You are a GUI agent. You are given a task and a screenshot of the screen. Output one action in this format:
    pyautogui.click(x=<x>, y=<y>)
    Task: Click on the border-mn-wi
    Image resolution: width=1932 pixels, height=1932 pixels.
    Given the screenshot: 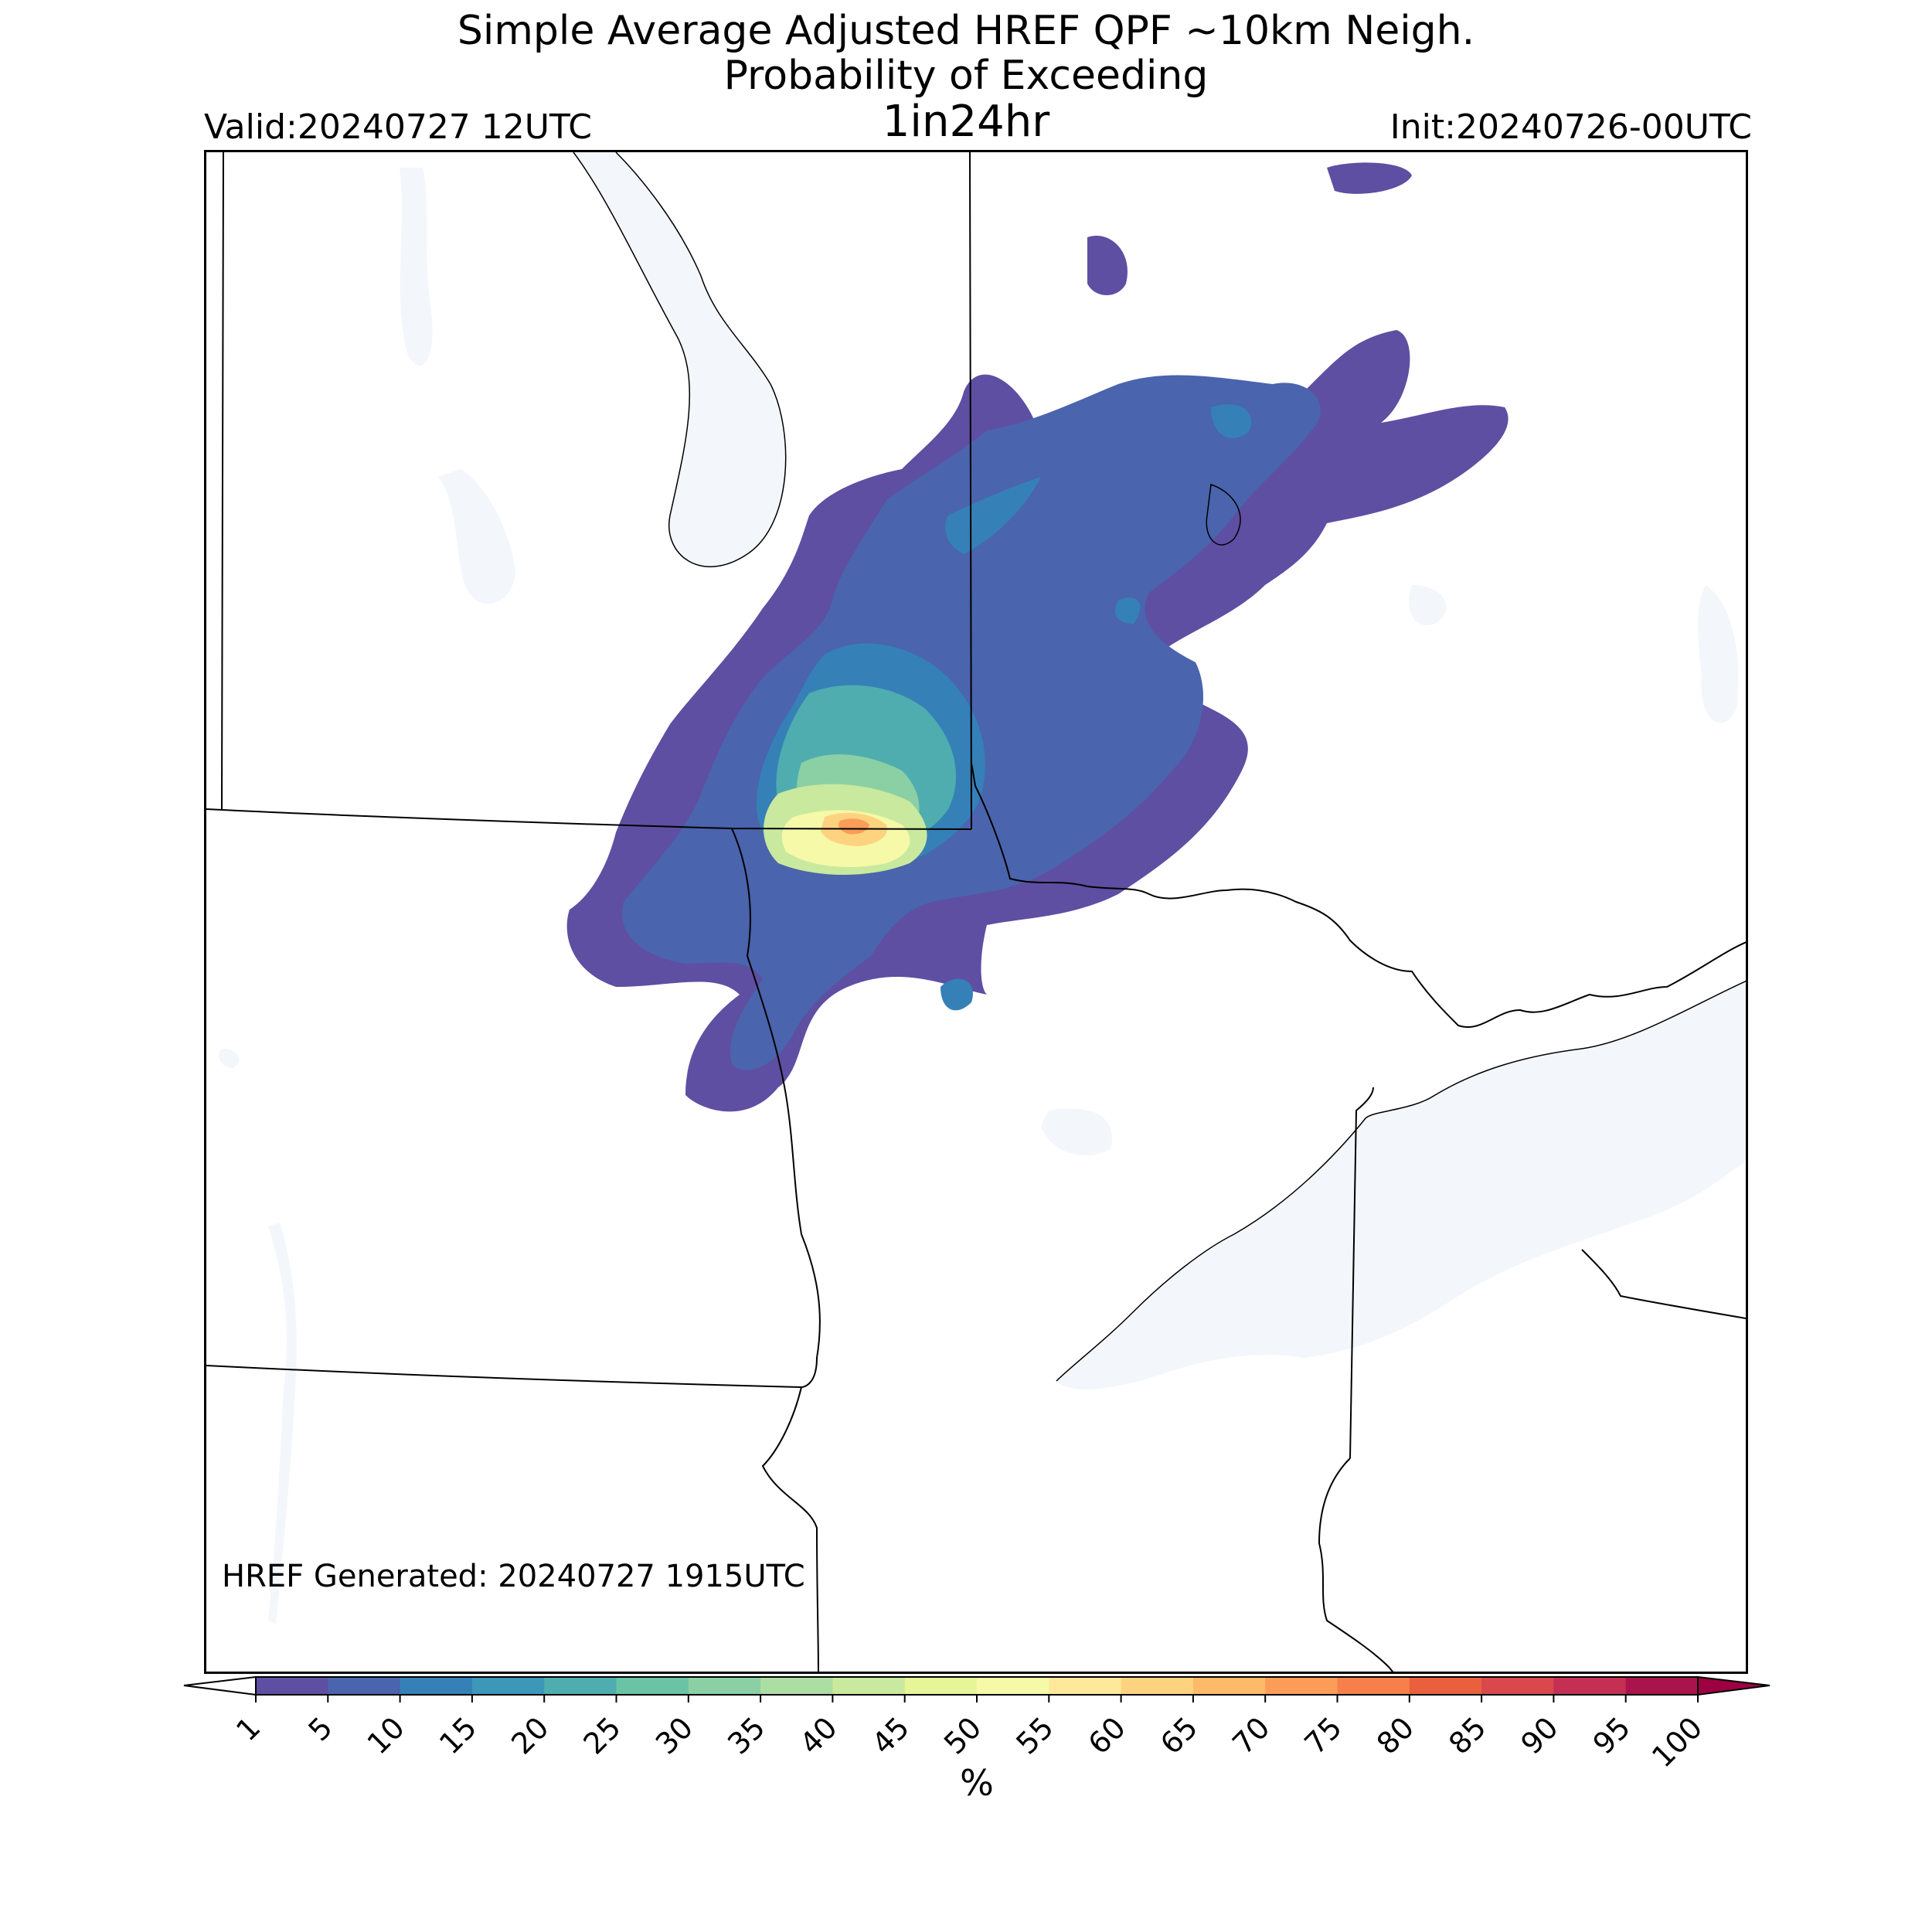 What is the action you would take?
    pyautogui.click(x=1362, y=1273)
    